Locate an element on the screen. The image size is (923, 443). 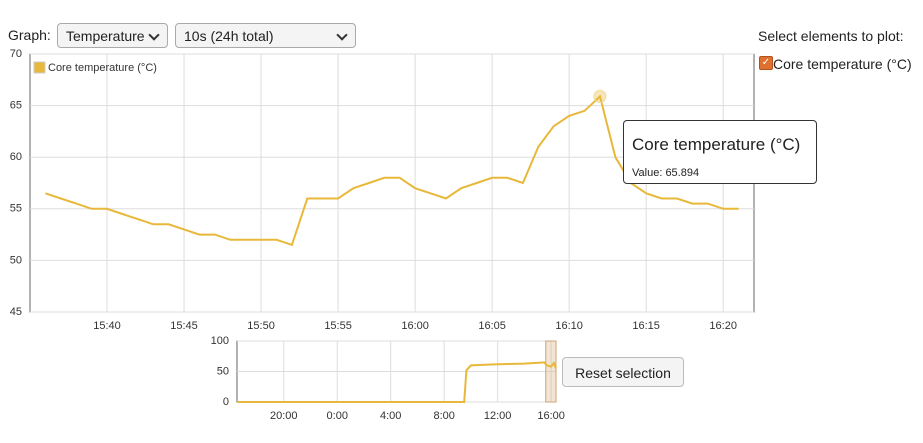
x-tick-label: 12:00 is located at coordinates (498, 416).